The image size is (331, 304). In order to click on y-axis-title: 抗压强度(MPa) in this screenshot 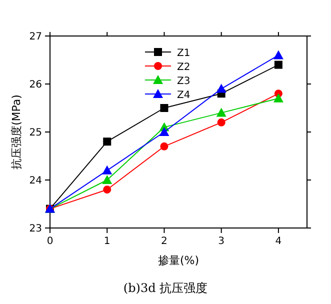, I will do `click(16, 132)`.